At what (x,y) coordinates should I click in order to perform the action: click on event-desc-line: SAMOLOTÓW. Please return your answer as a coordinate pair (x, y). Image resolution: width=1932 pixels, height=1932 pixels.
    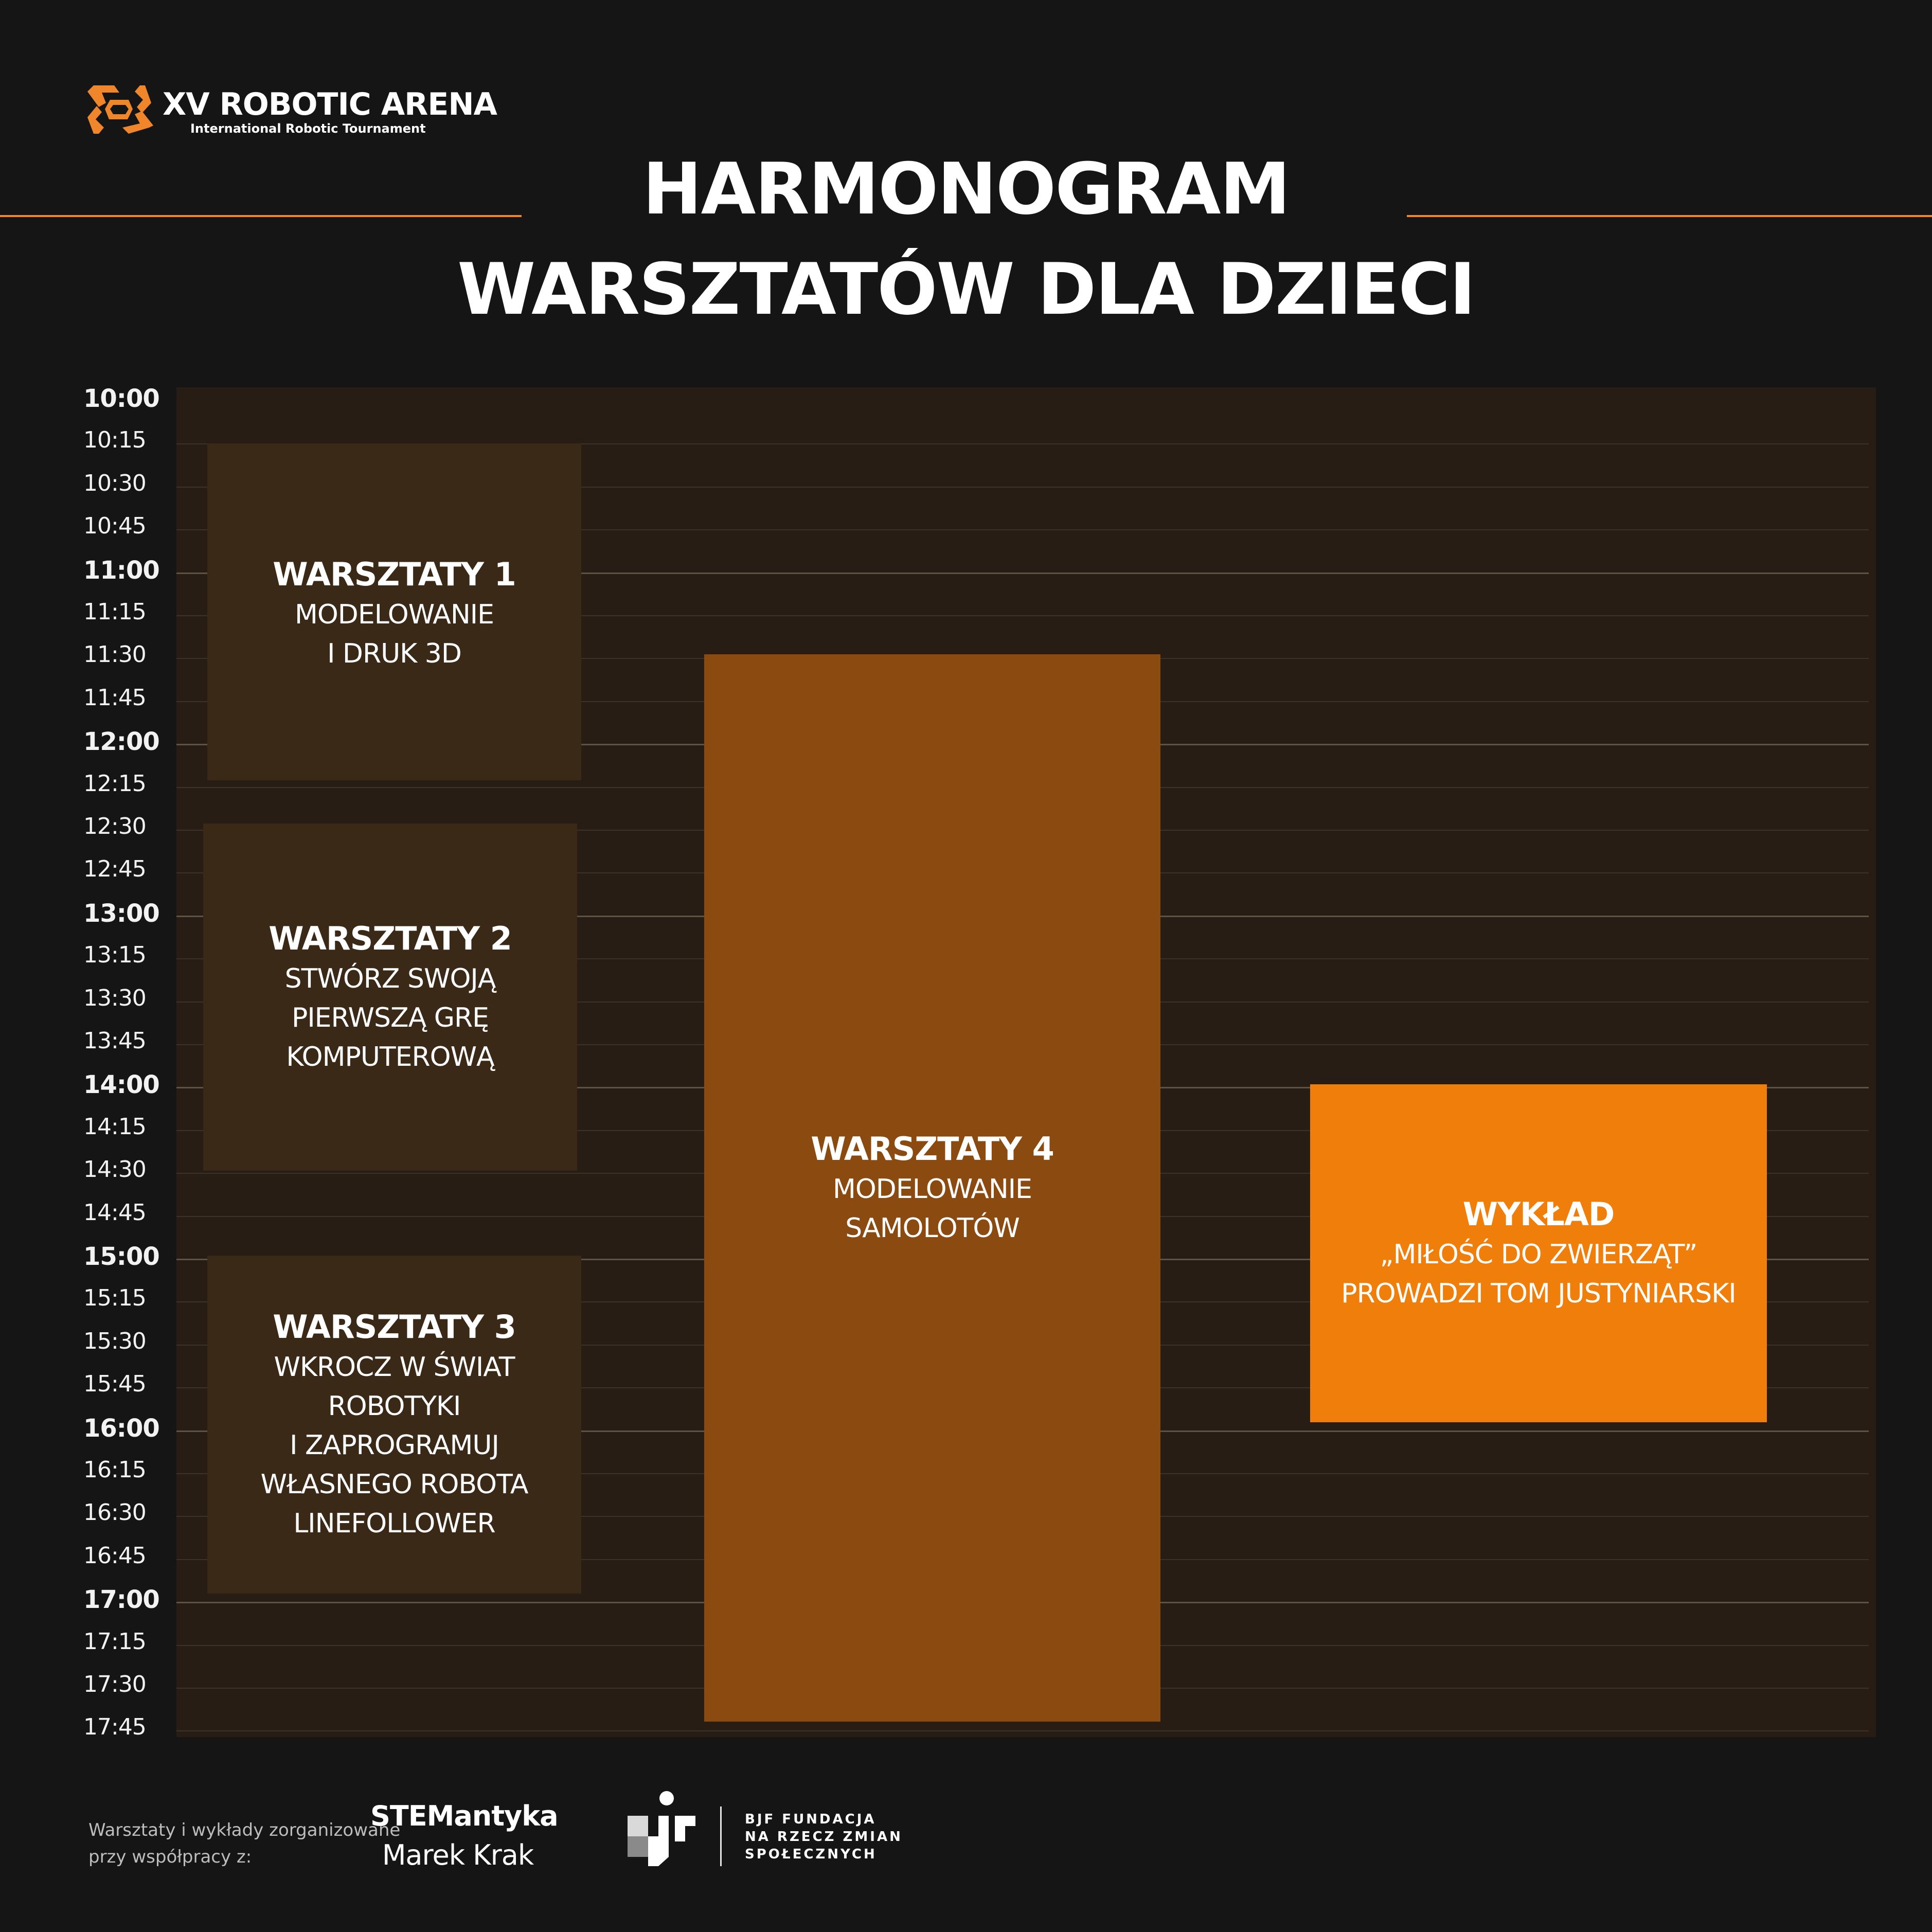
    Looking at the image, I should click on (932, 1228).